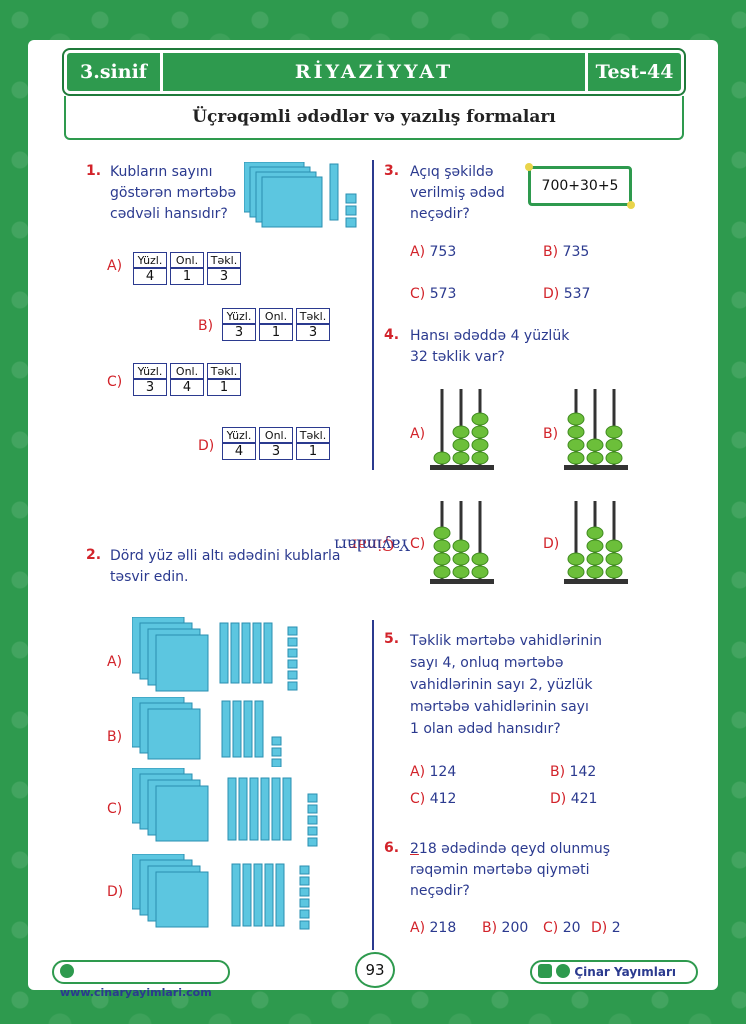  I want to click on page-number: 93, so click(375, 970).